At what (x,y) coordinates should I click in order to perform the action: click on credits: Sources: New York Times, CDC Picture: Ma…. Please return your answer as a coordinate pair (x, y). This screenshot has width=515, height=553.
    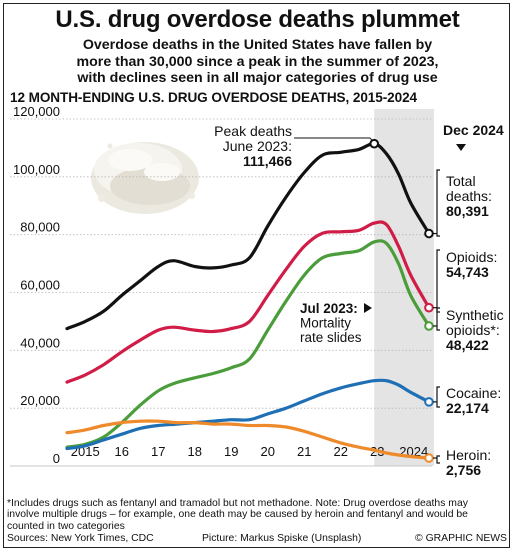
    Looking at the image, I should click on (257, 539).